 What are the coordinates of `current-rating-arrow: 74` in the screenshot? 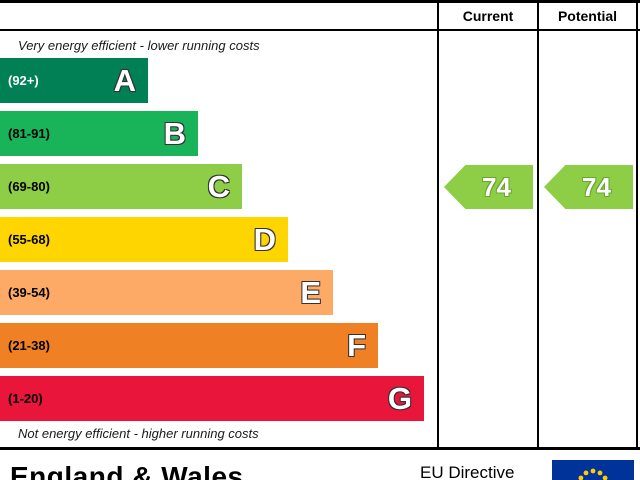 It's located at (488, 187).